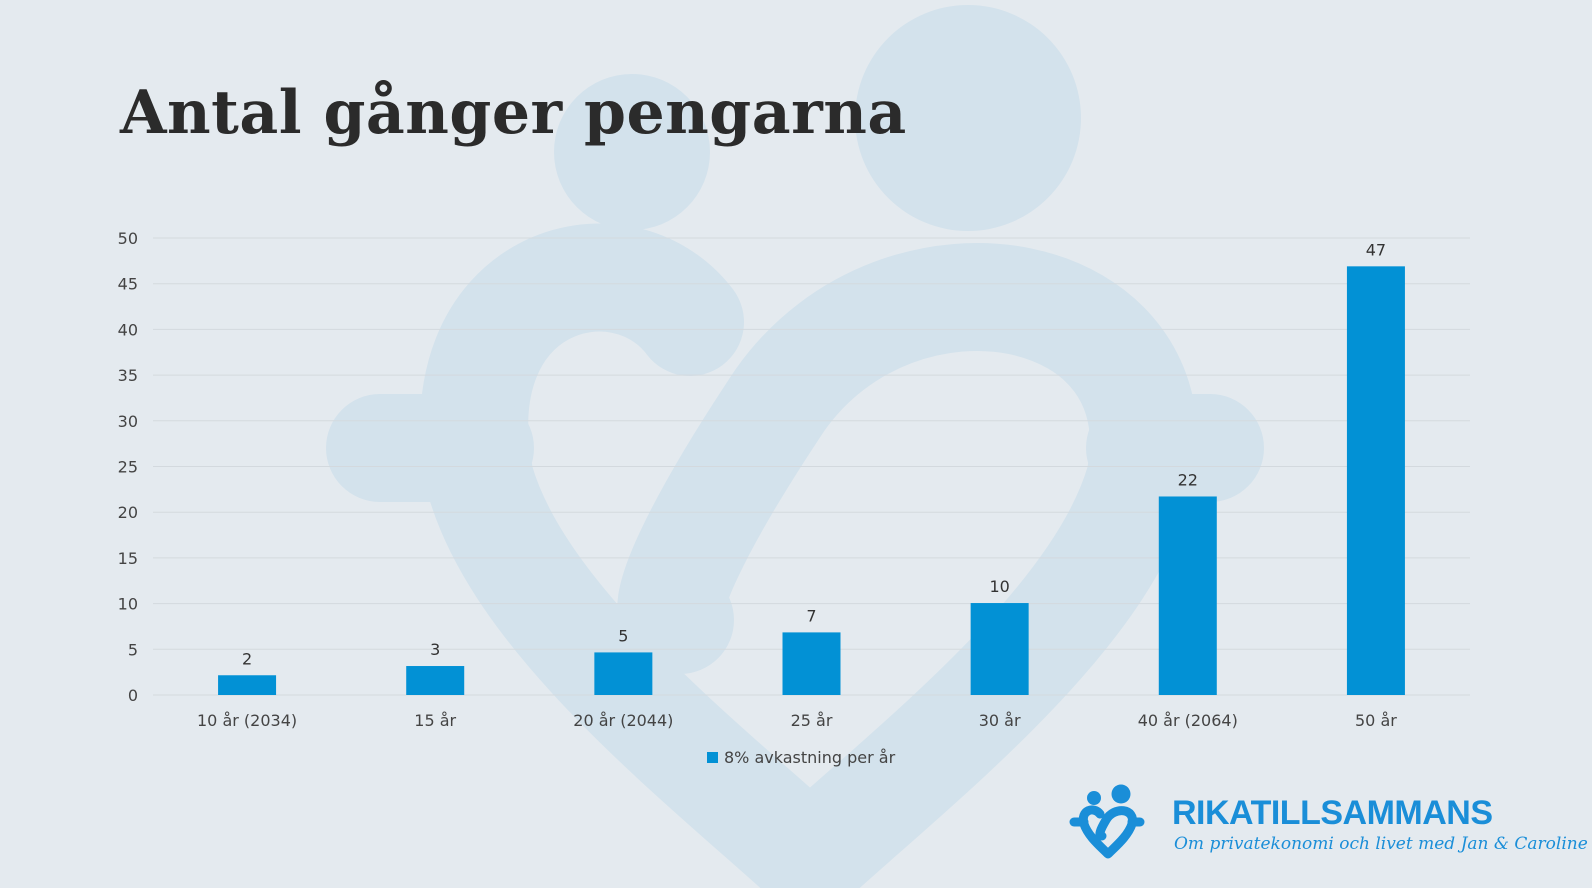  What do you see at coordinates (133, 649) in the screenshot?
I see `y-tick-label: 5` at bounding box center [133, 649].